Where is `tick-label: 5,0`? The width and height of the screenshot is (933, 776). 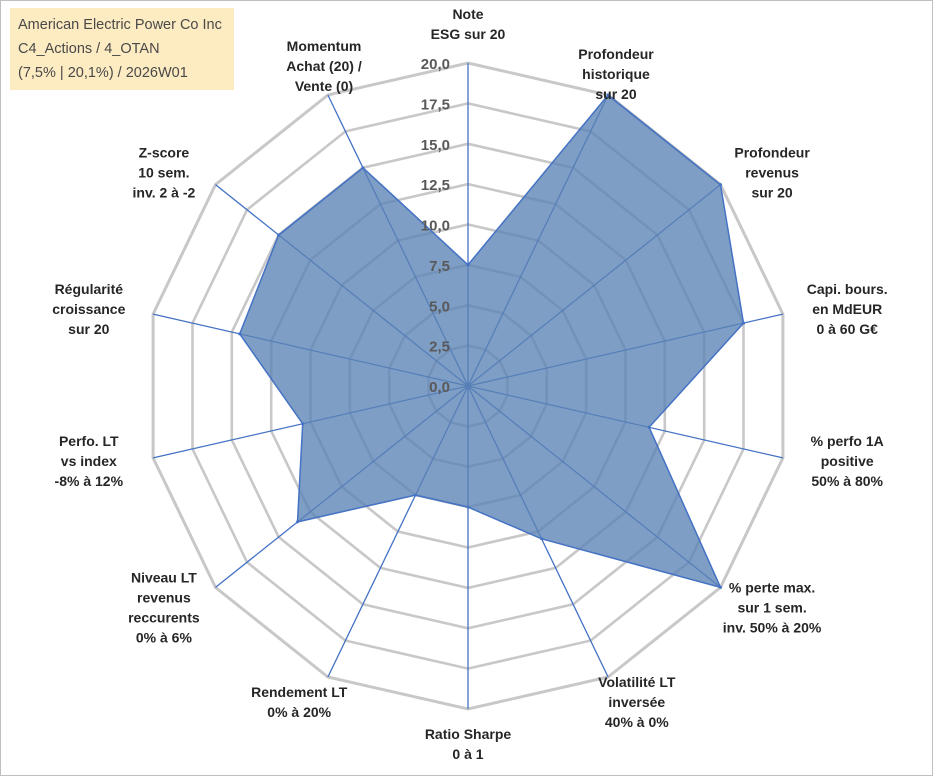
tick-label: 5,0 is located at coordinates (439, 306).